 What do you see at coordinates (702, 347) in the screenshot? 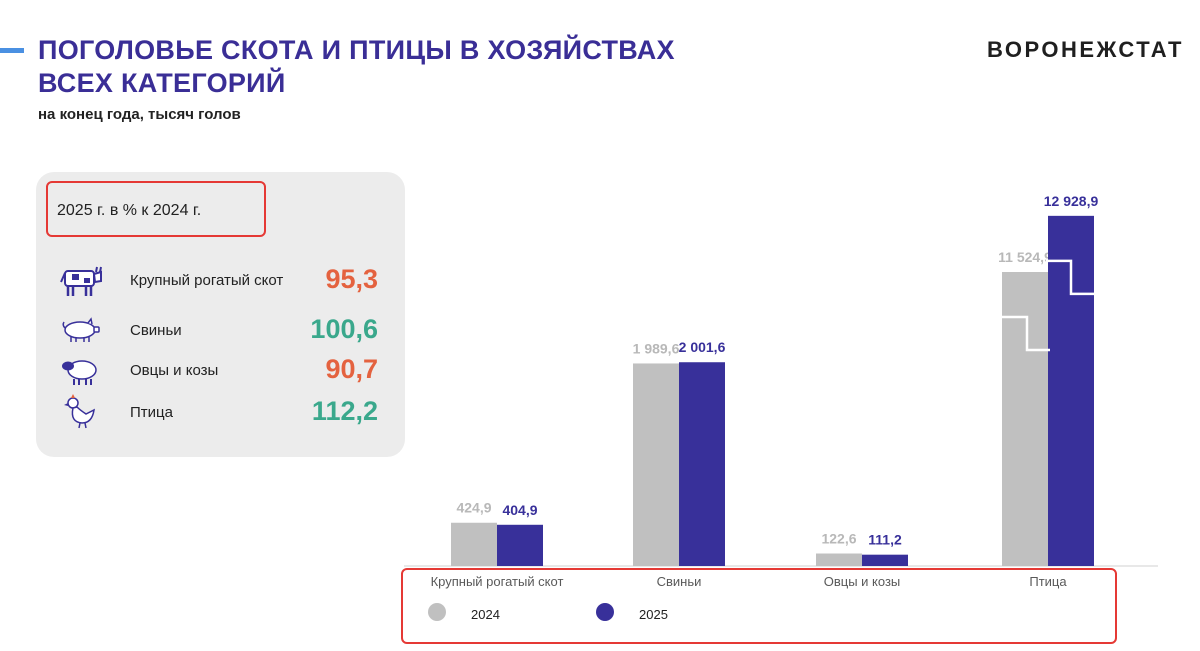
I see `data-label-2025-1: 2 001,6` at bounding box center [702, 347].